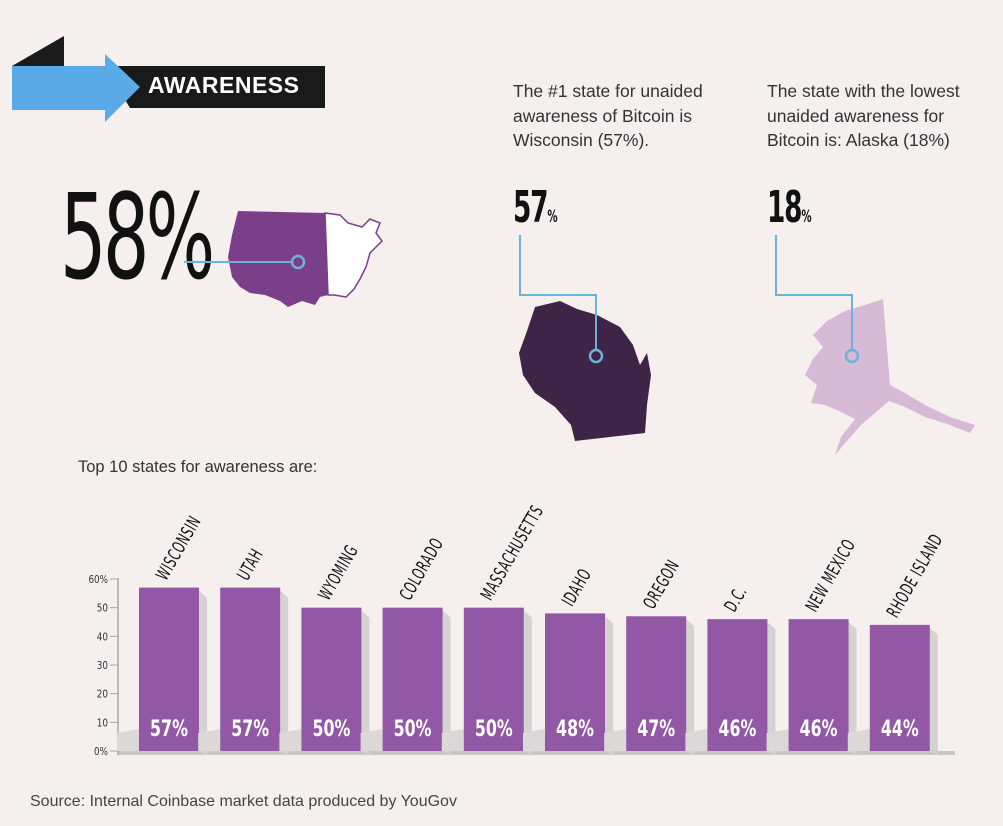 This screenshot has width=1003, height=826. Describe the element at coordinates (512, 552) in the screenshot. I see `category-label: MASSACHUSETTS` at that location.